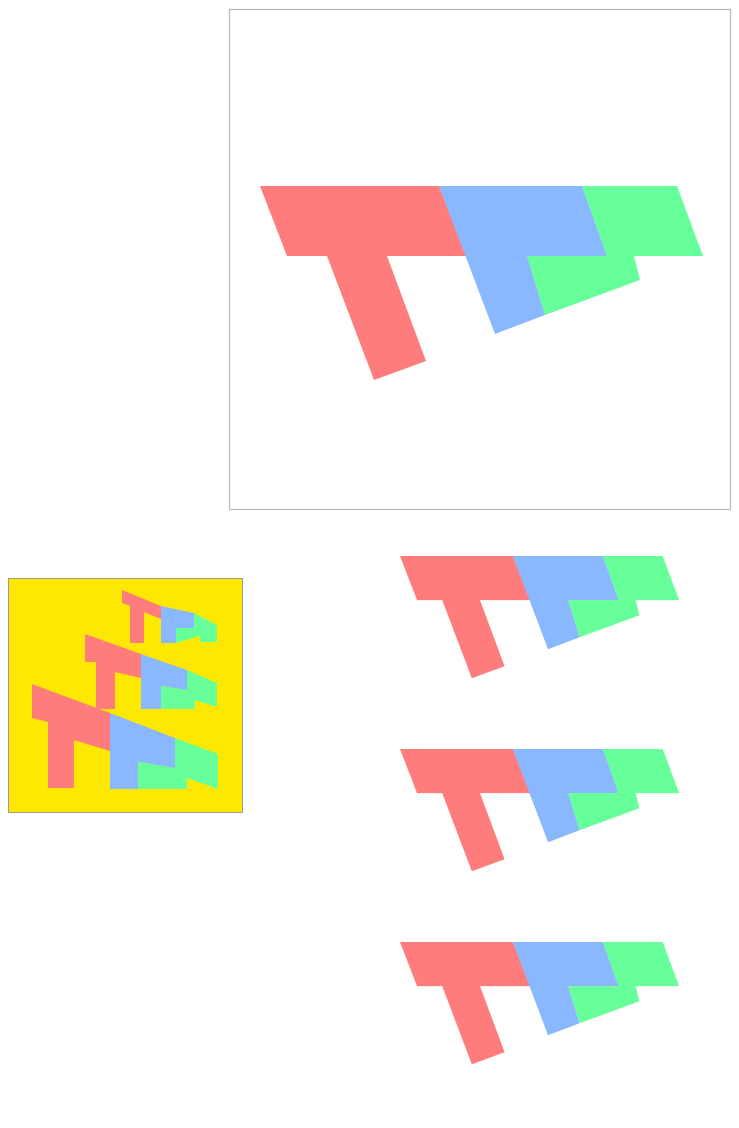 This screenshot has height=1128, width=739. What do you see at coordinates (177, 624) in the screenshot?
I see `thumb-1-blue` at bounding box center [177, 624].